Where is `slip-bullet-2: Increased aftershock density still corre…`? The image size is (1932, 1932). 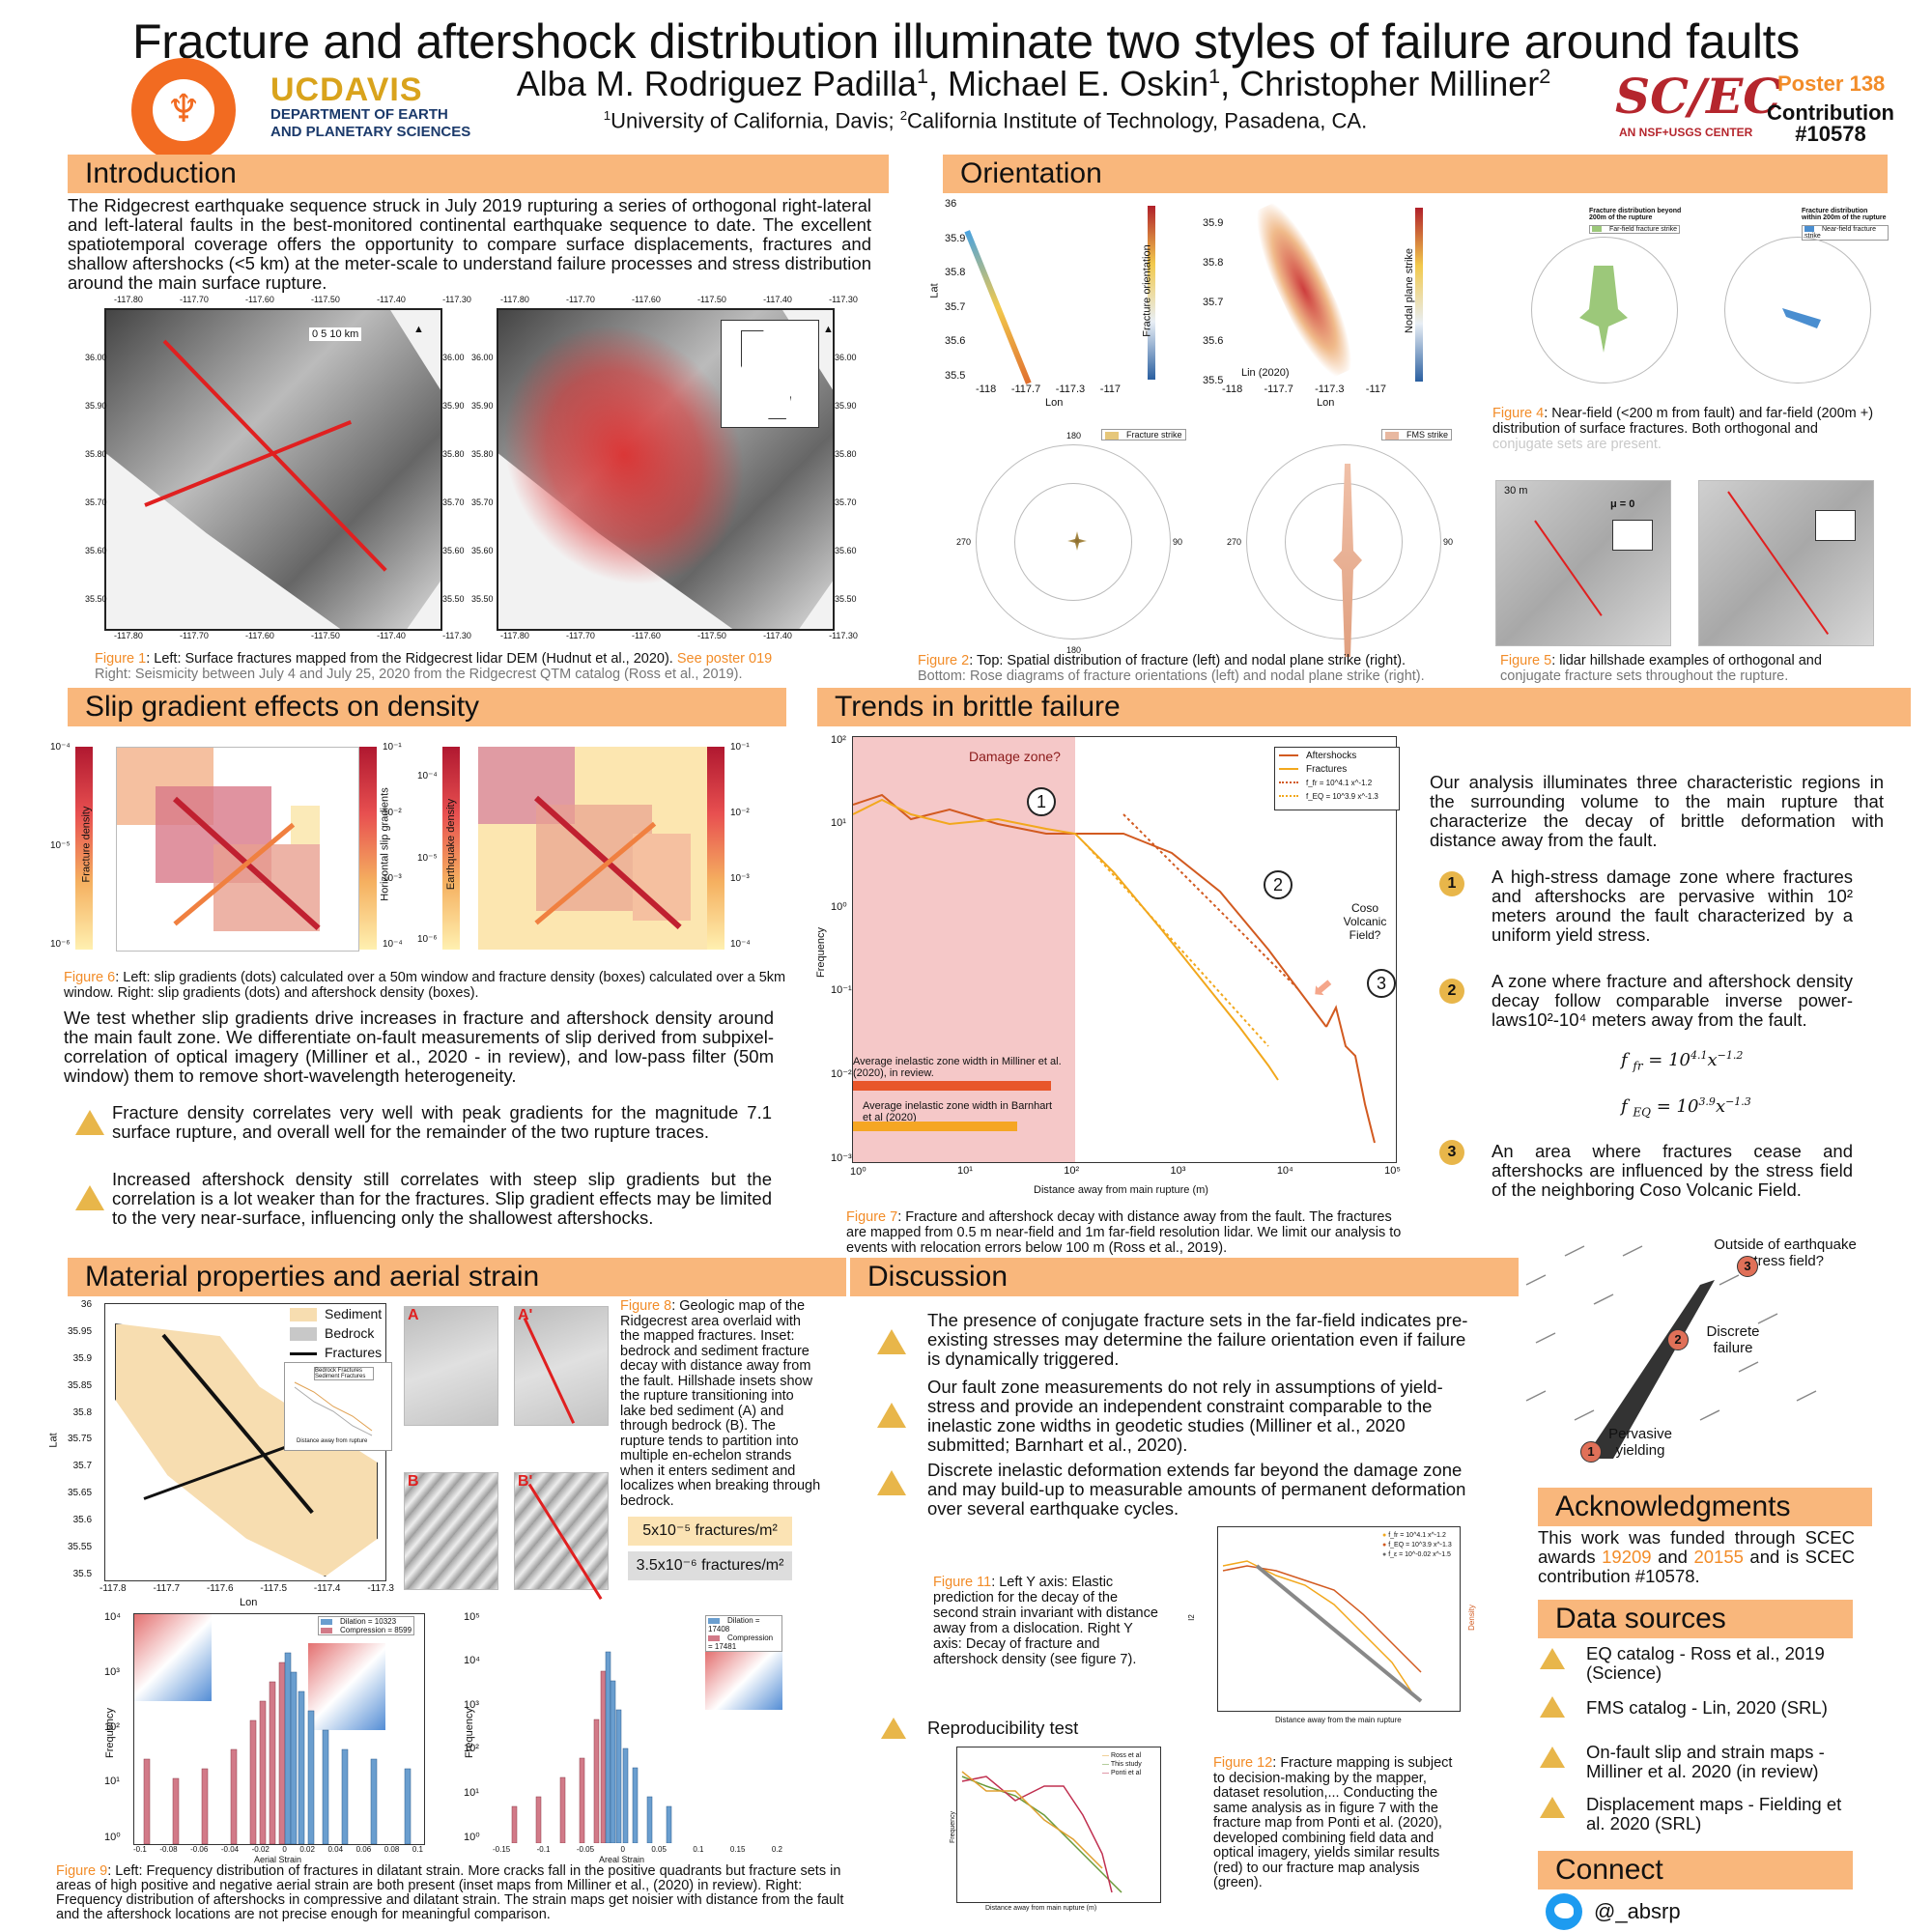
slip-bullet-2: Increased aftershock density still corre… is located at coordinates (442, 1198).